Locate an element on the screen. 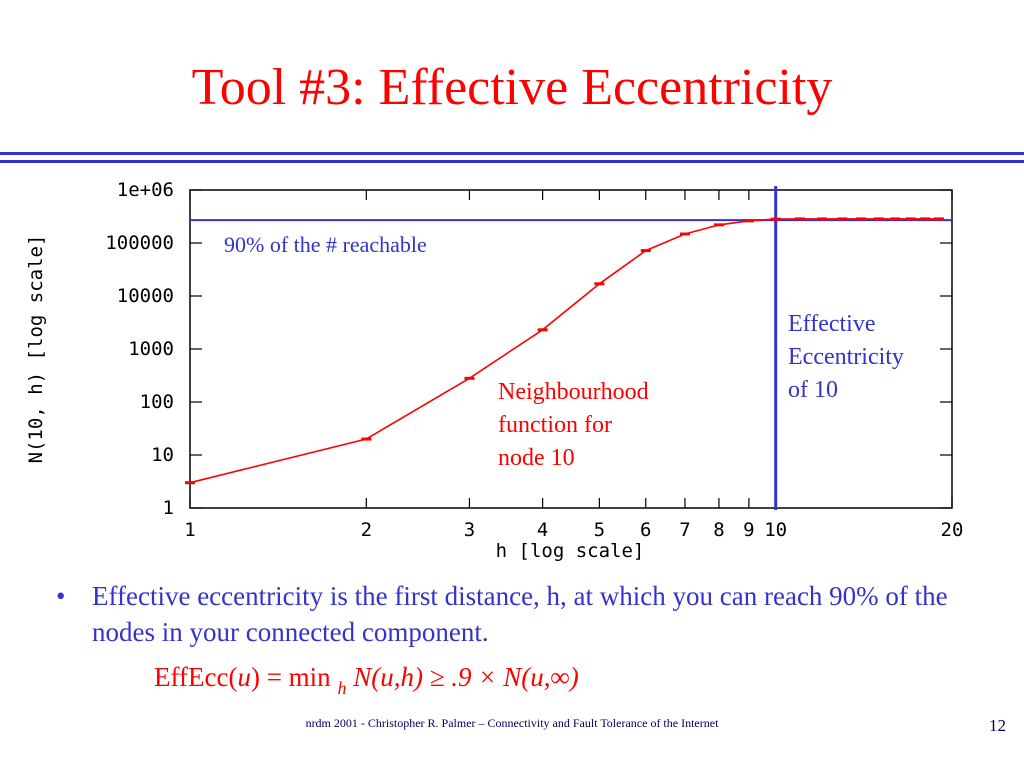 This screenshot has height=768, width=1024. eccentricity-annotation-line: Eccentricity is located at coordinates (846, 357).